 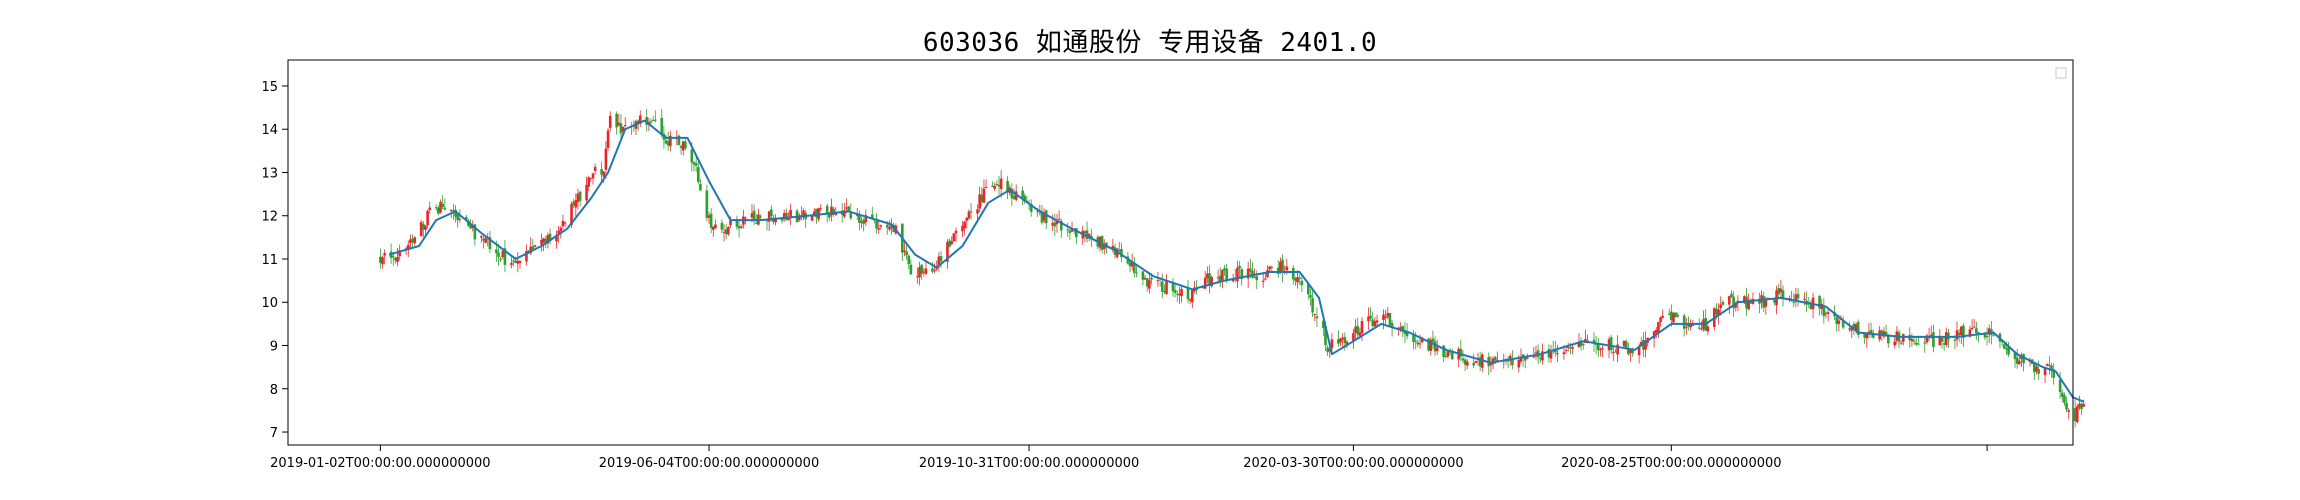 What do you see at coordinates (269, 217) in the screenshot?
I see `y-tick-label: 12` at bounding box center [269, 217].